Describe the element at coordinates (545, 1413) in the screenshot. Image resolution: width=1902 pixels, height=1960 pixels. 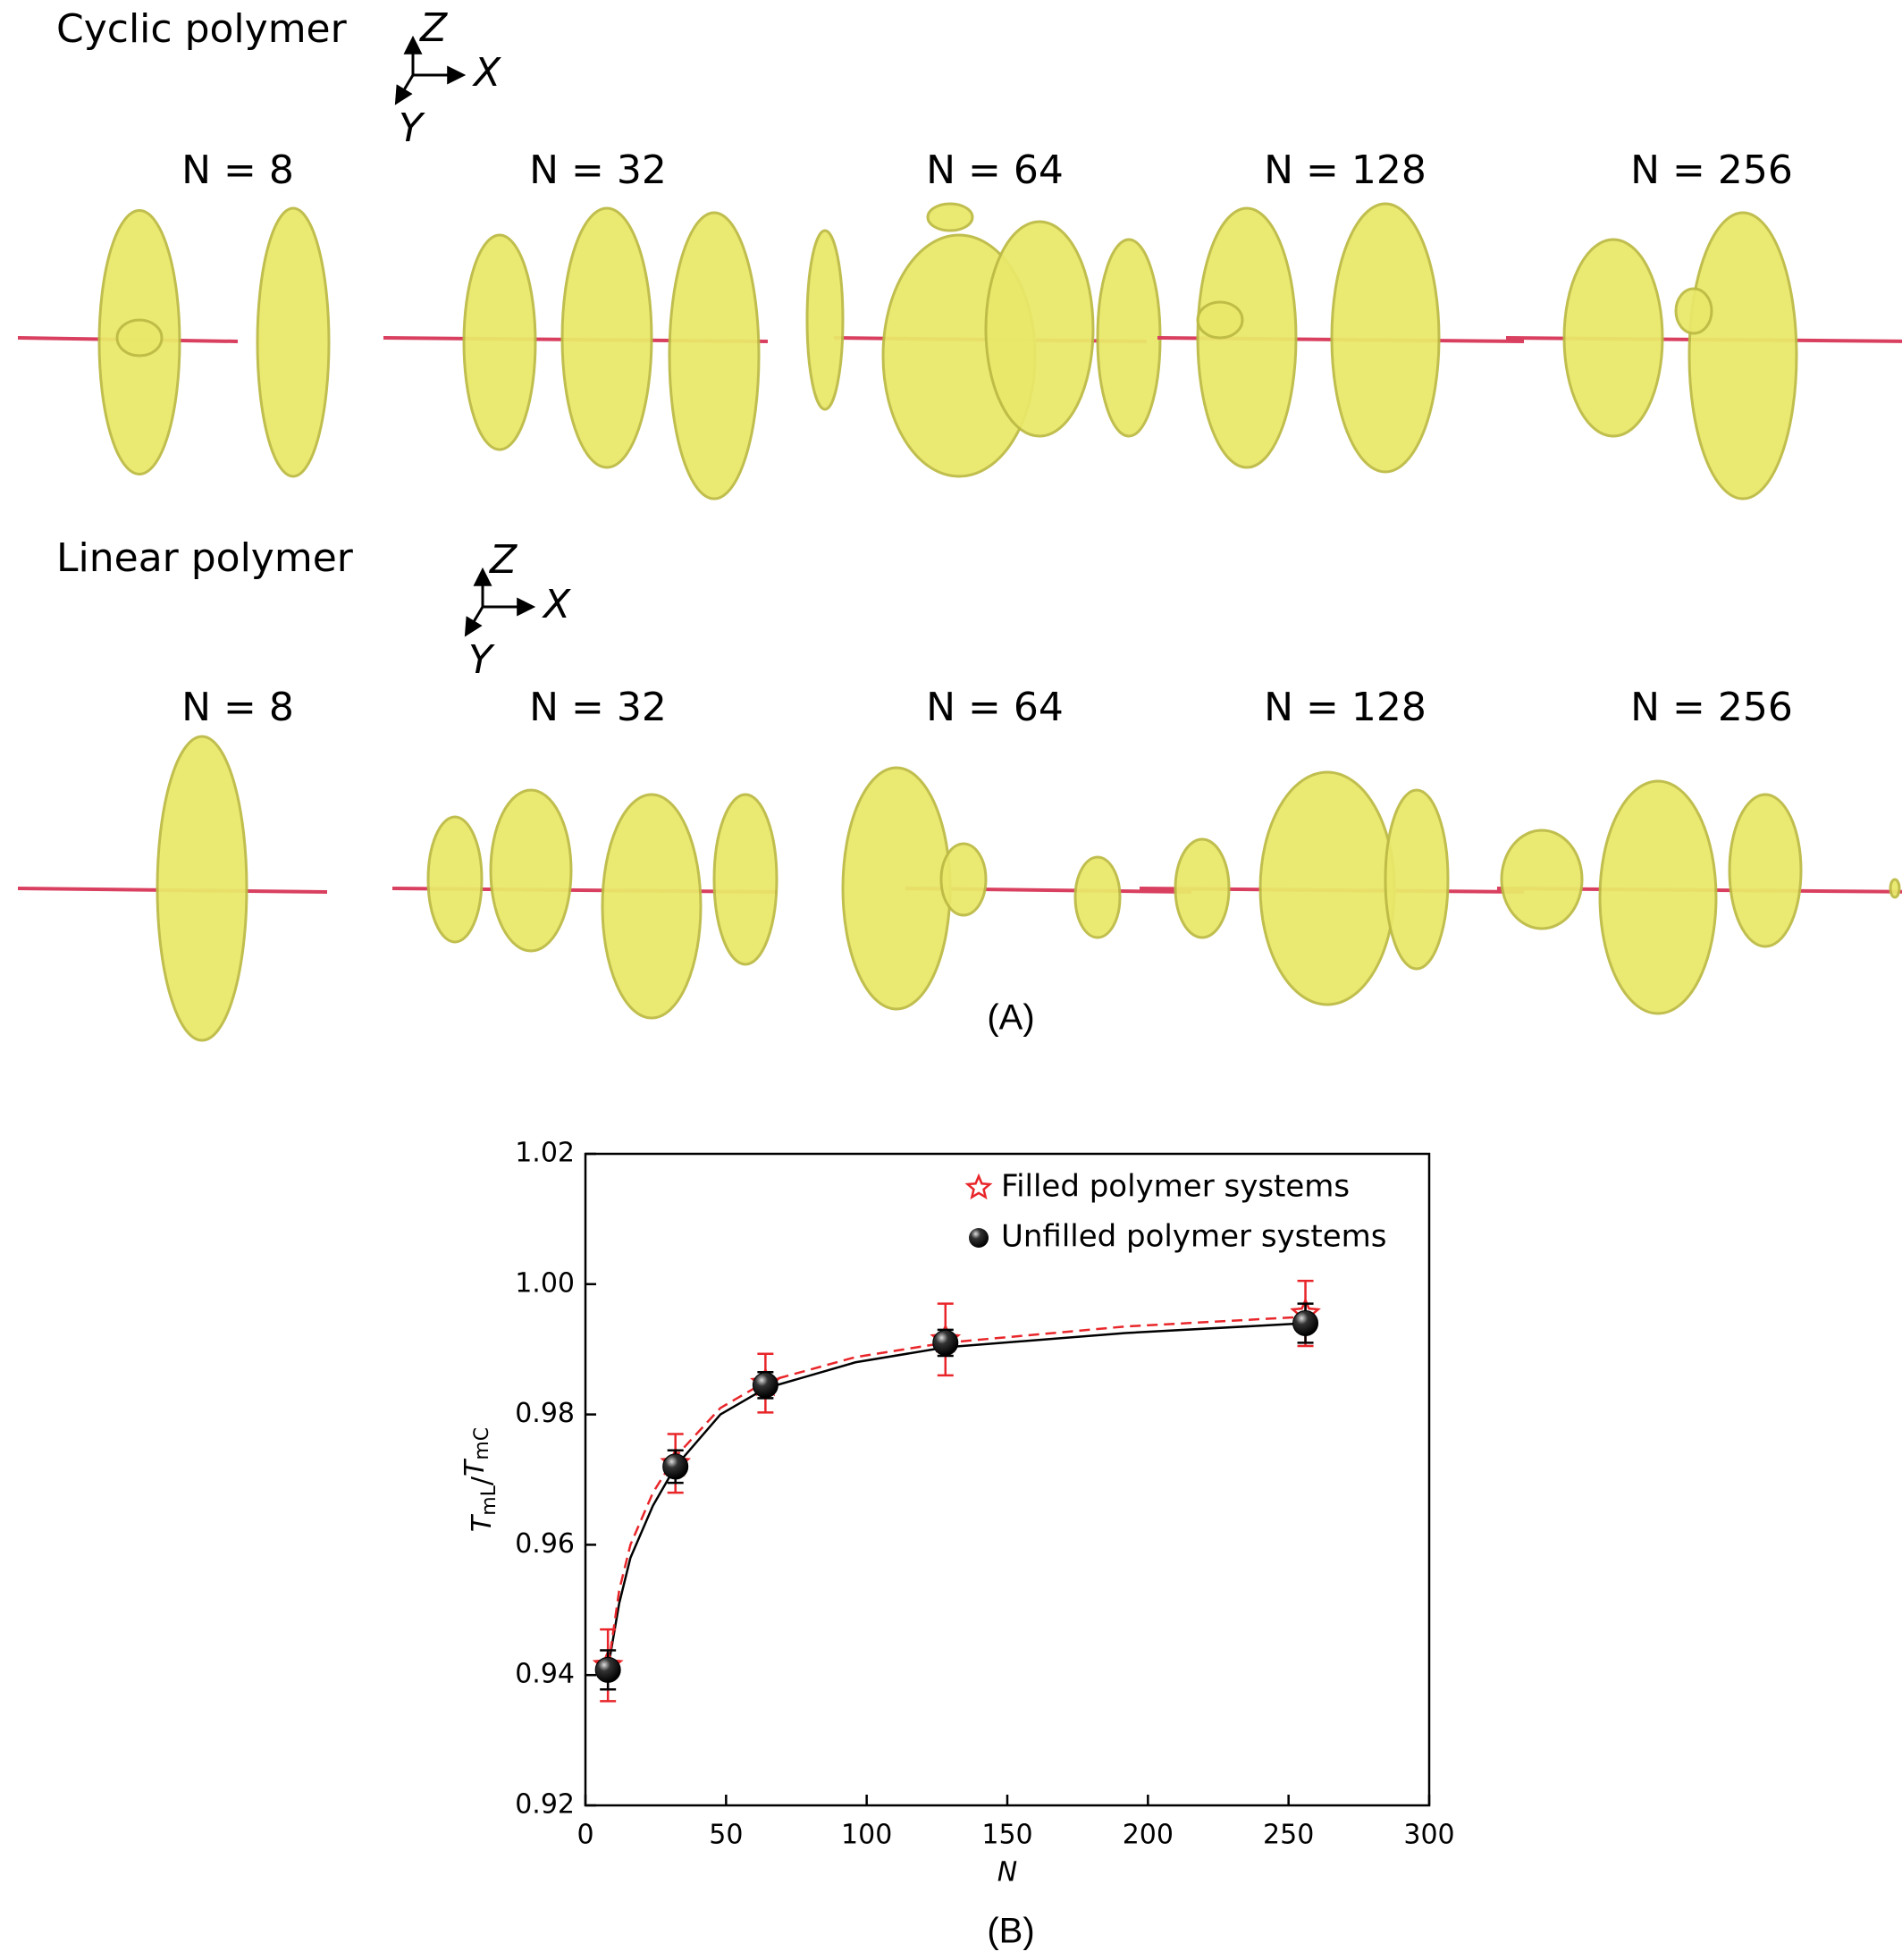
I see `y-tick-label: 0.98` at that location.